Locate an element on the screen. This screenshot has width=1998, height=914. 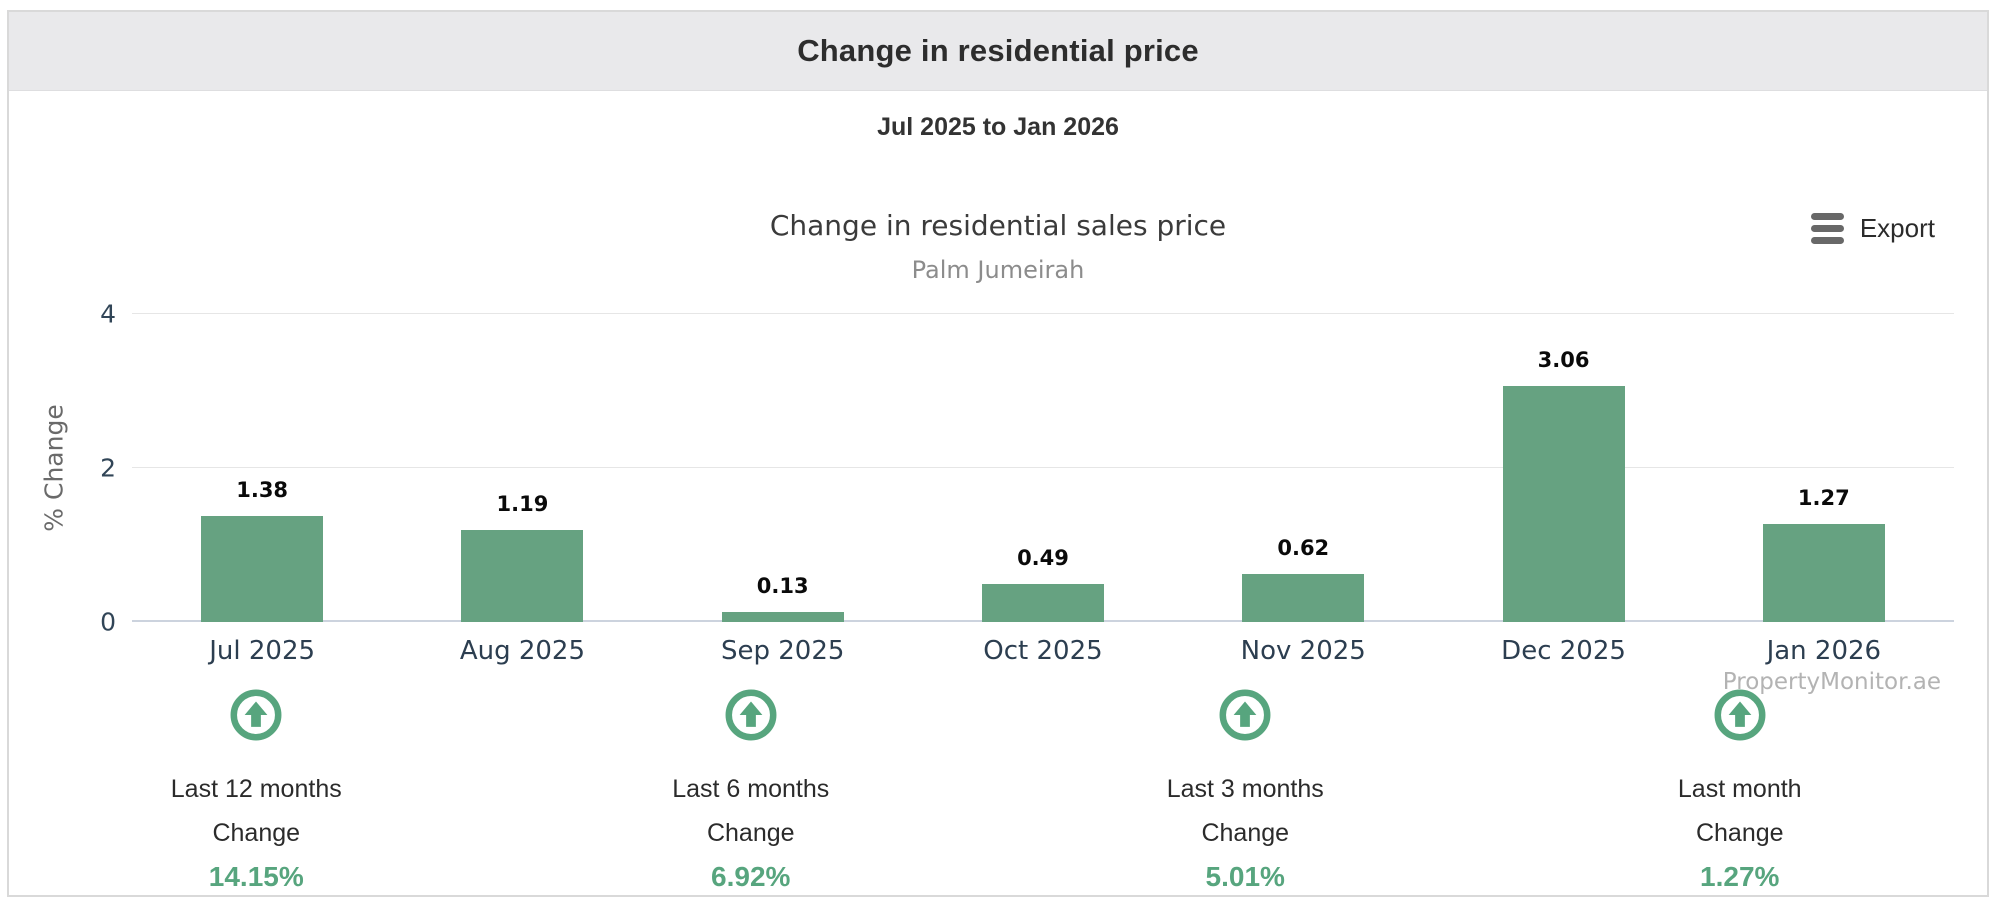
bar-slot: 0.49 is located at coordinates (1043, 468).